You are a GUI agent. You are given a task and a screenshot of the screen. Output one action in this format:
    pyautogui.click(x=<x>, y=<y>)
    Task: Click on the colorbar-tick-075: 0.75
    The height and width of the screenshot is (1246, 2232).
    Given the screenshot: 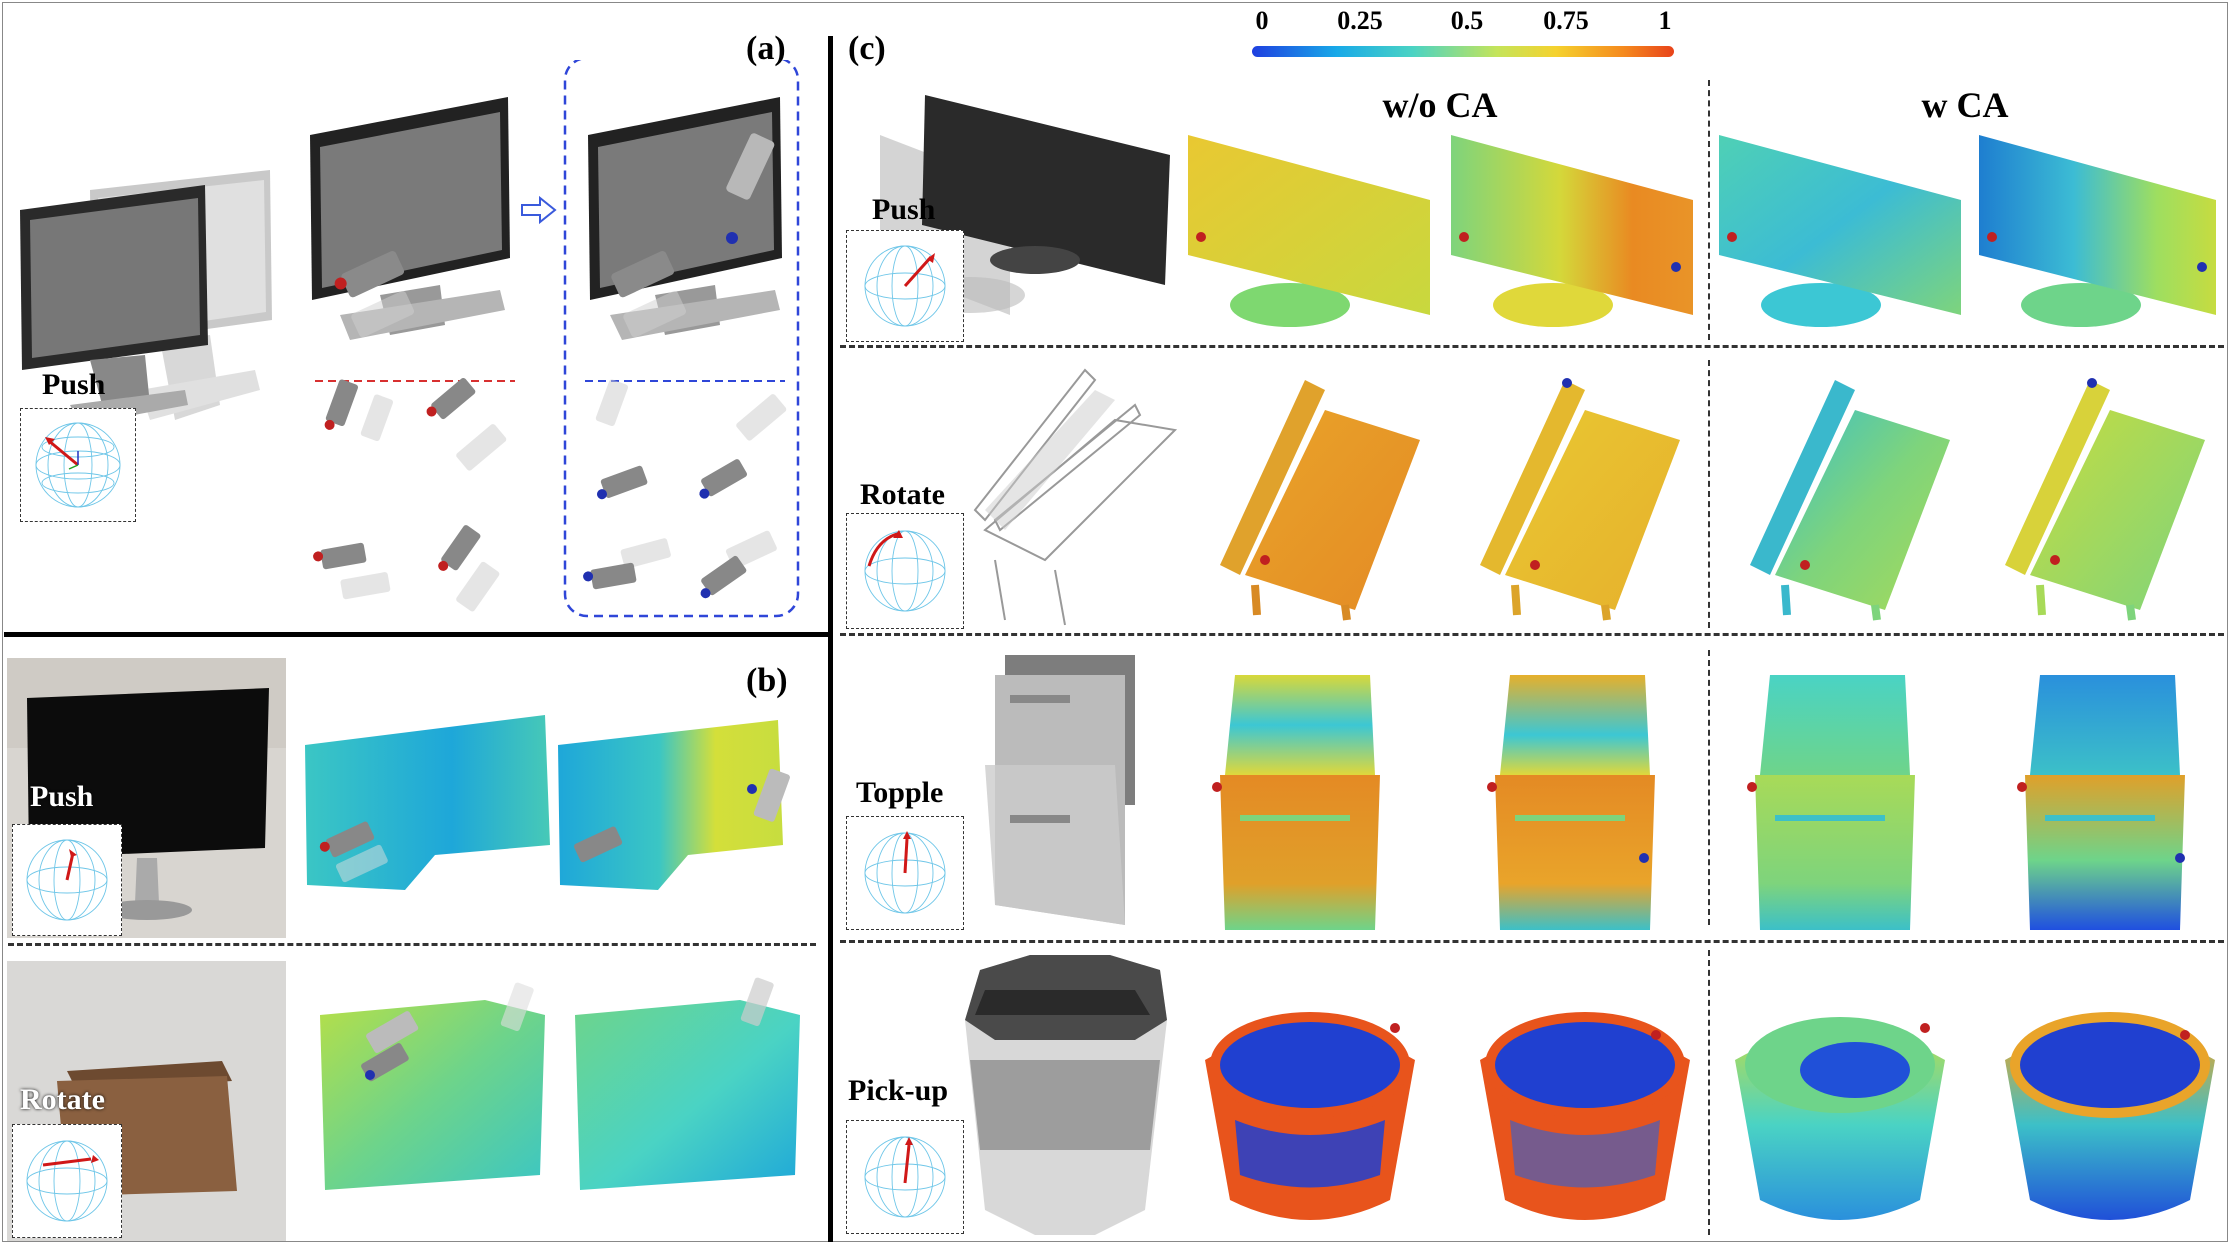 What is the action you would take?
    pyautogui.click(x=1566, y=20)
    